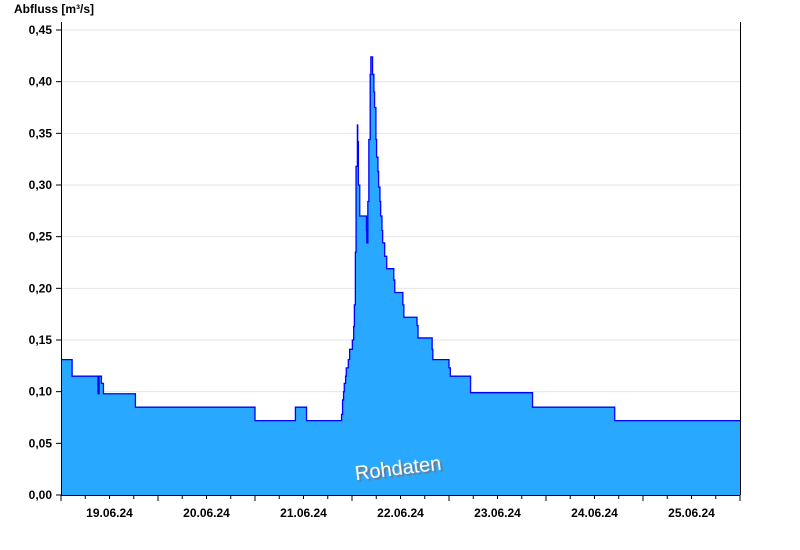 Image resolution: width=800 pixels, height=550 pixels. I want to click on y-tick-label: 0,45, so click(41, 30).